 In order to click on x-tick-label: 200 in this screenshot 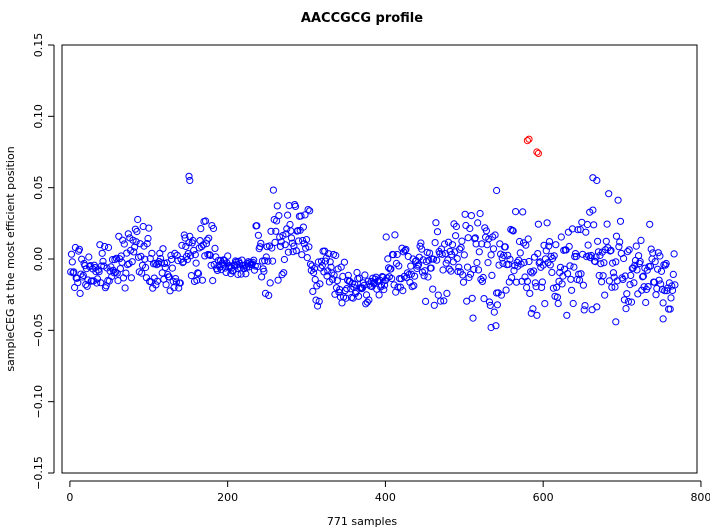, I will do `click(227, 497)`.